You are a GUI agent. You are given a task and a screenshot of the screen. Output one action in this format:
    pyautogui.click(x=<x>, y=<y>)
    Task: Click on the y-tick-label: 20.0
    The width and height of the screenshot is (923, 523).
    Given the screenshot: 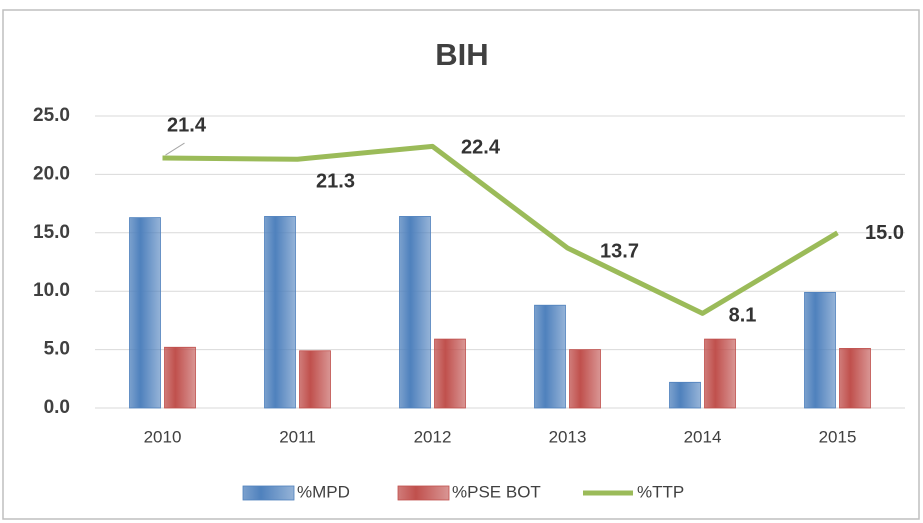 What is the action you would take?
    pyautogui.click(x=51, y=173)
    